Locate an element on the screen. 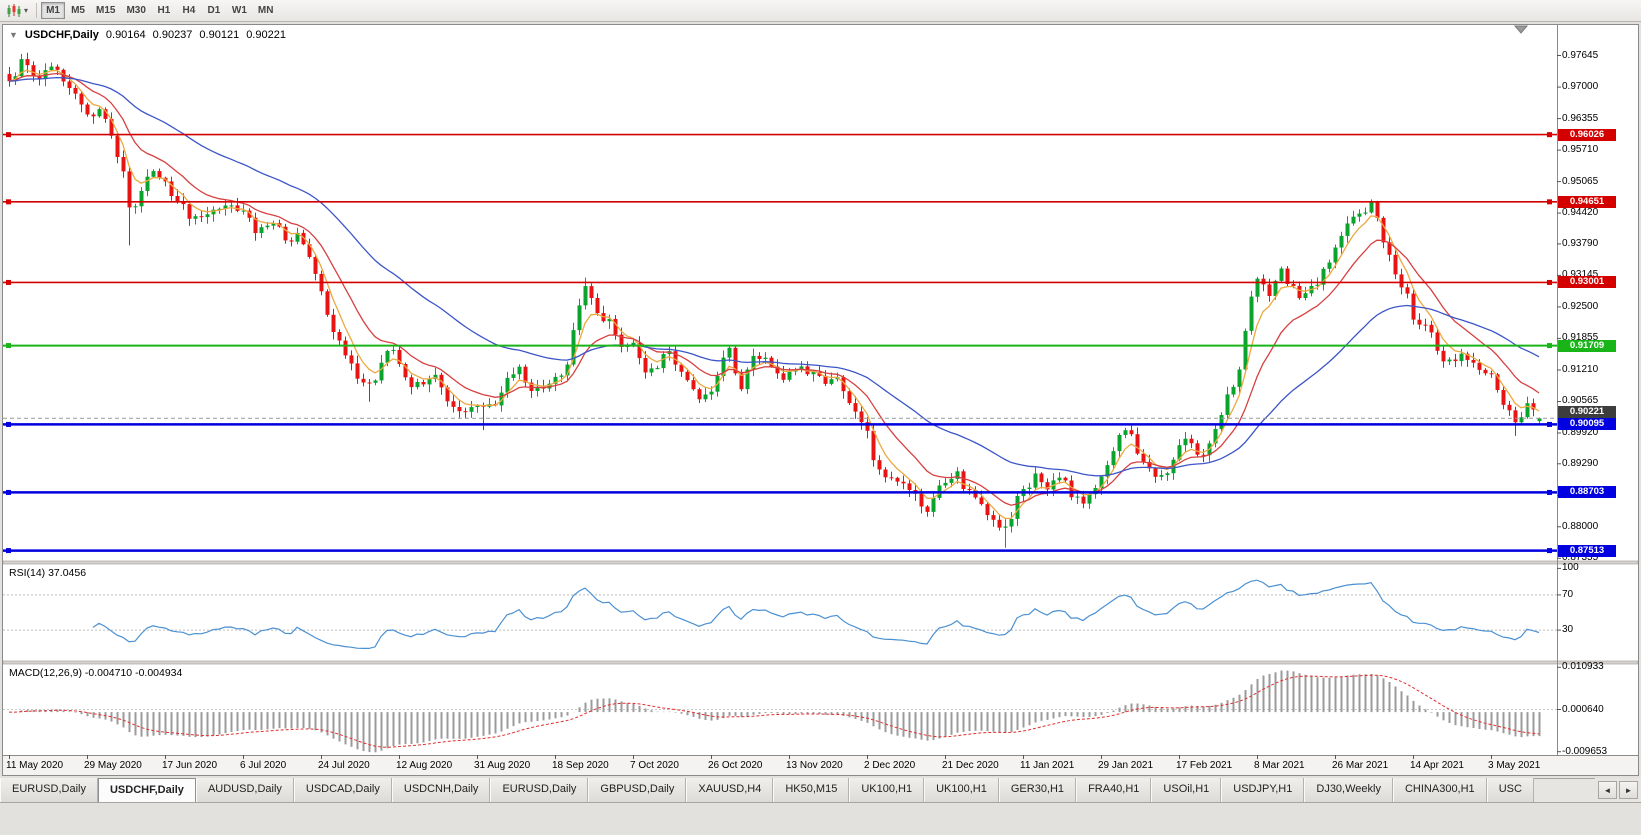  toolbar: ▾ M1 M5 M15 M30 H1 H4 D1 W1 MN is located at coordinates (820, 11).